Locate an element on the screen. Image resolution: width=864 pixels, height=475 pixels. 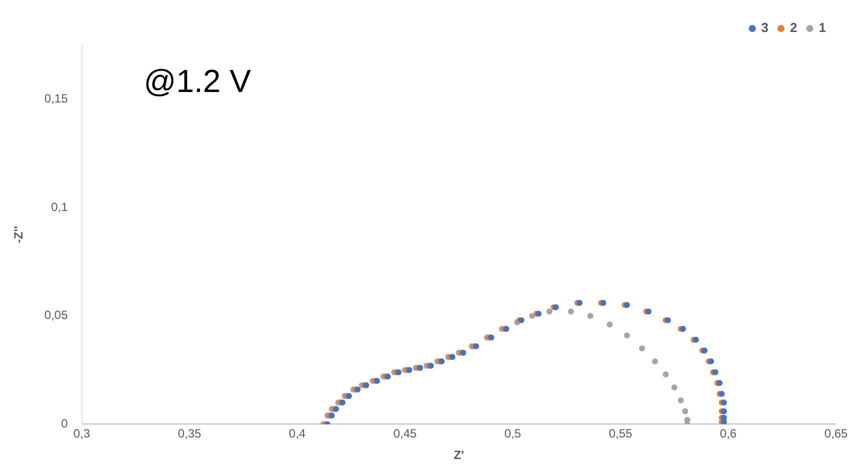
x-tick-label: 0,6 is located at coordinates (728, 433).